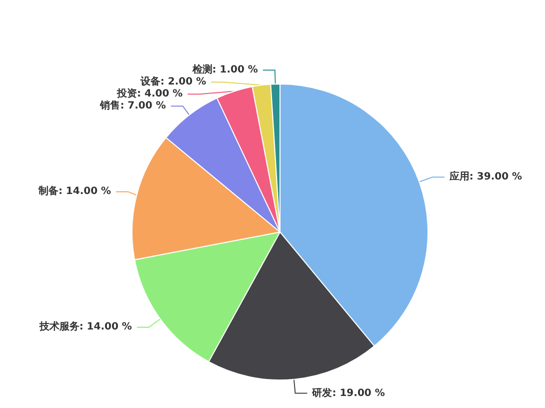 The height and width of the screenshot is (408, 545). I want to click on slice-label: 设备: 2.00 %, so click(172, 82).